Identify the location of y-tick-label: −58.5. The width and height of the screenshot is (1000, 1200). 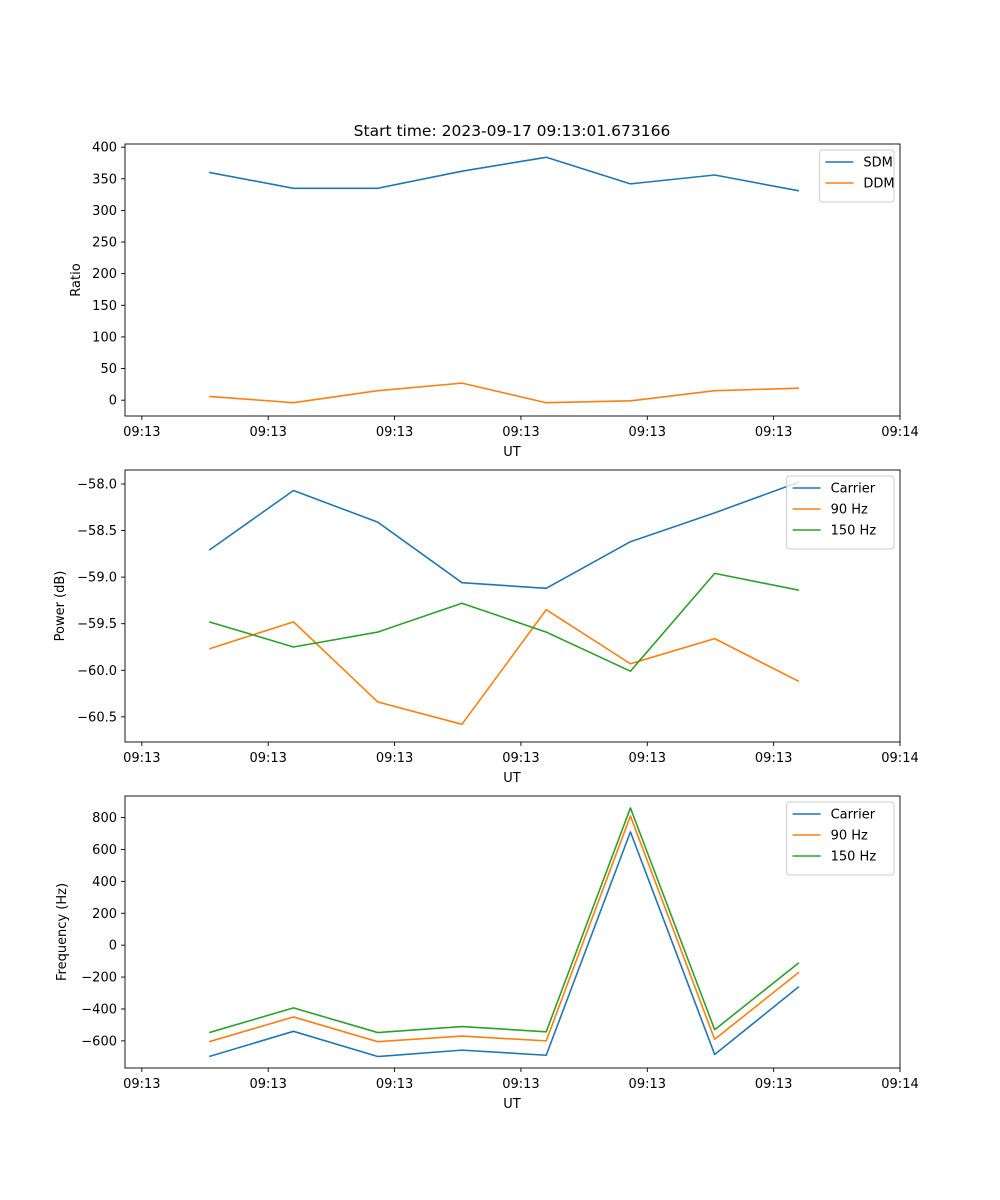
(97, 531).